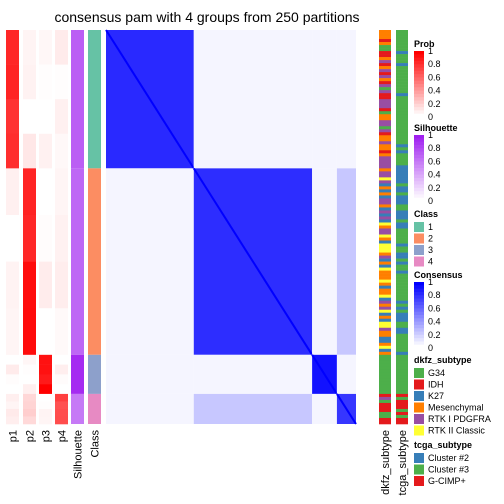  Describe the element at coordinates (436, 128) in the screenshot. I see `legend-title: Silhouette` at that location.